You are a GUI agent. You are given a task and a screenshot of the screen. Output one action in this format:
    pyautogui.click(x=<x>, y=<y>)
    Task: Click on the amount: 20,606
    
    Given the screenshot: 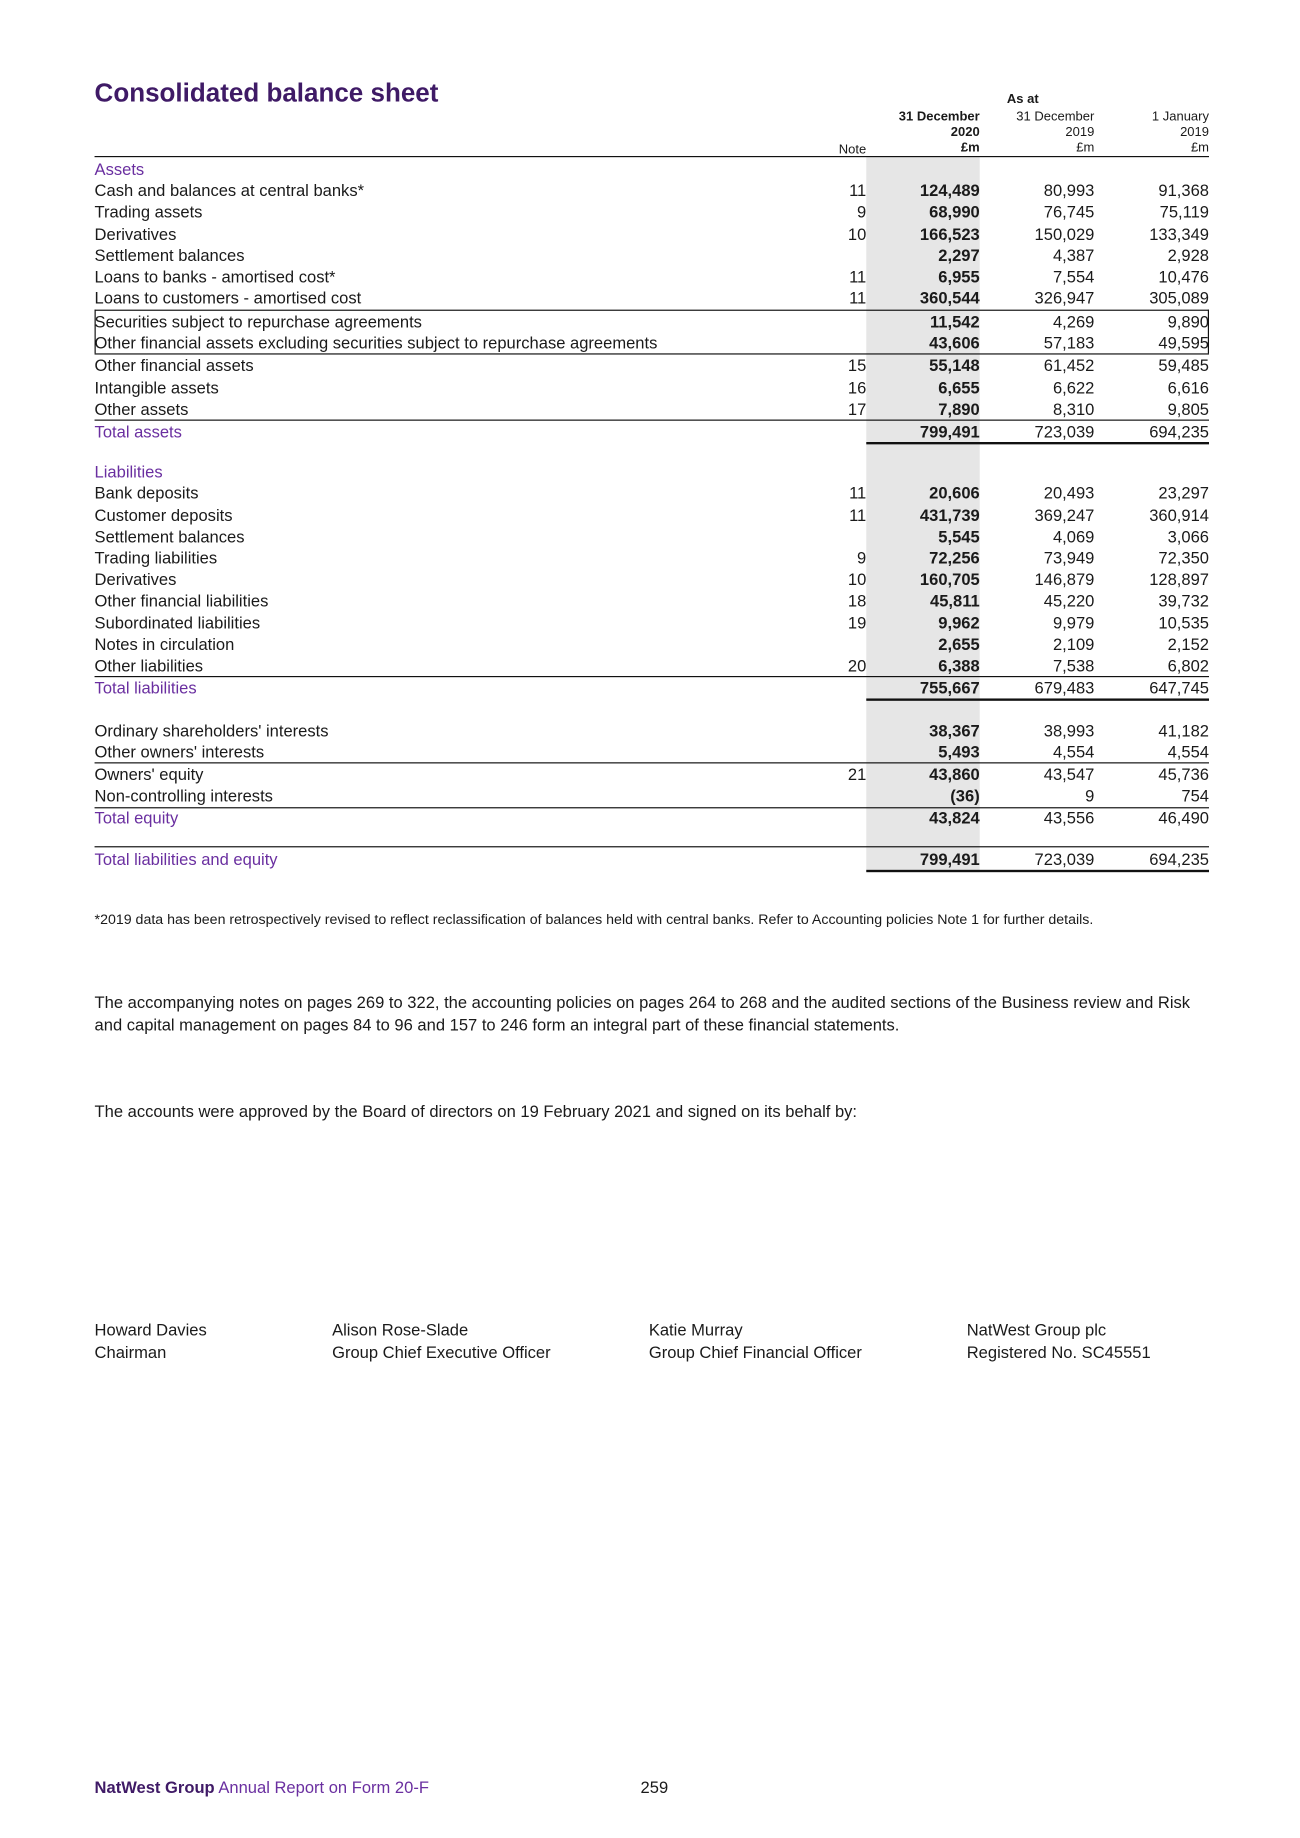 What is the action you would take?
    pyautogui.click(x=954, y=493)
    